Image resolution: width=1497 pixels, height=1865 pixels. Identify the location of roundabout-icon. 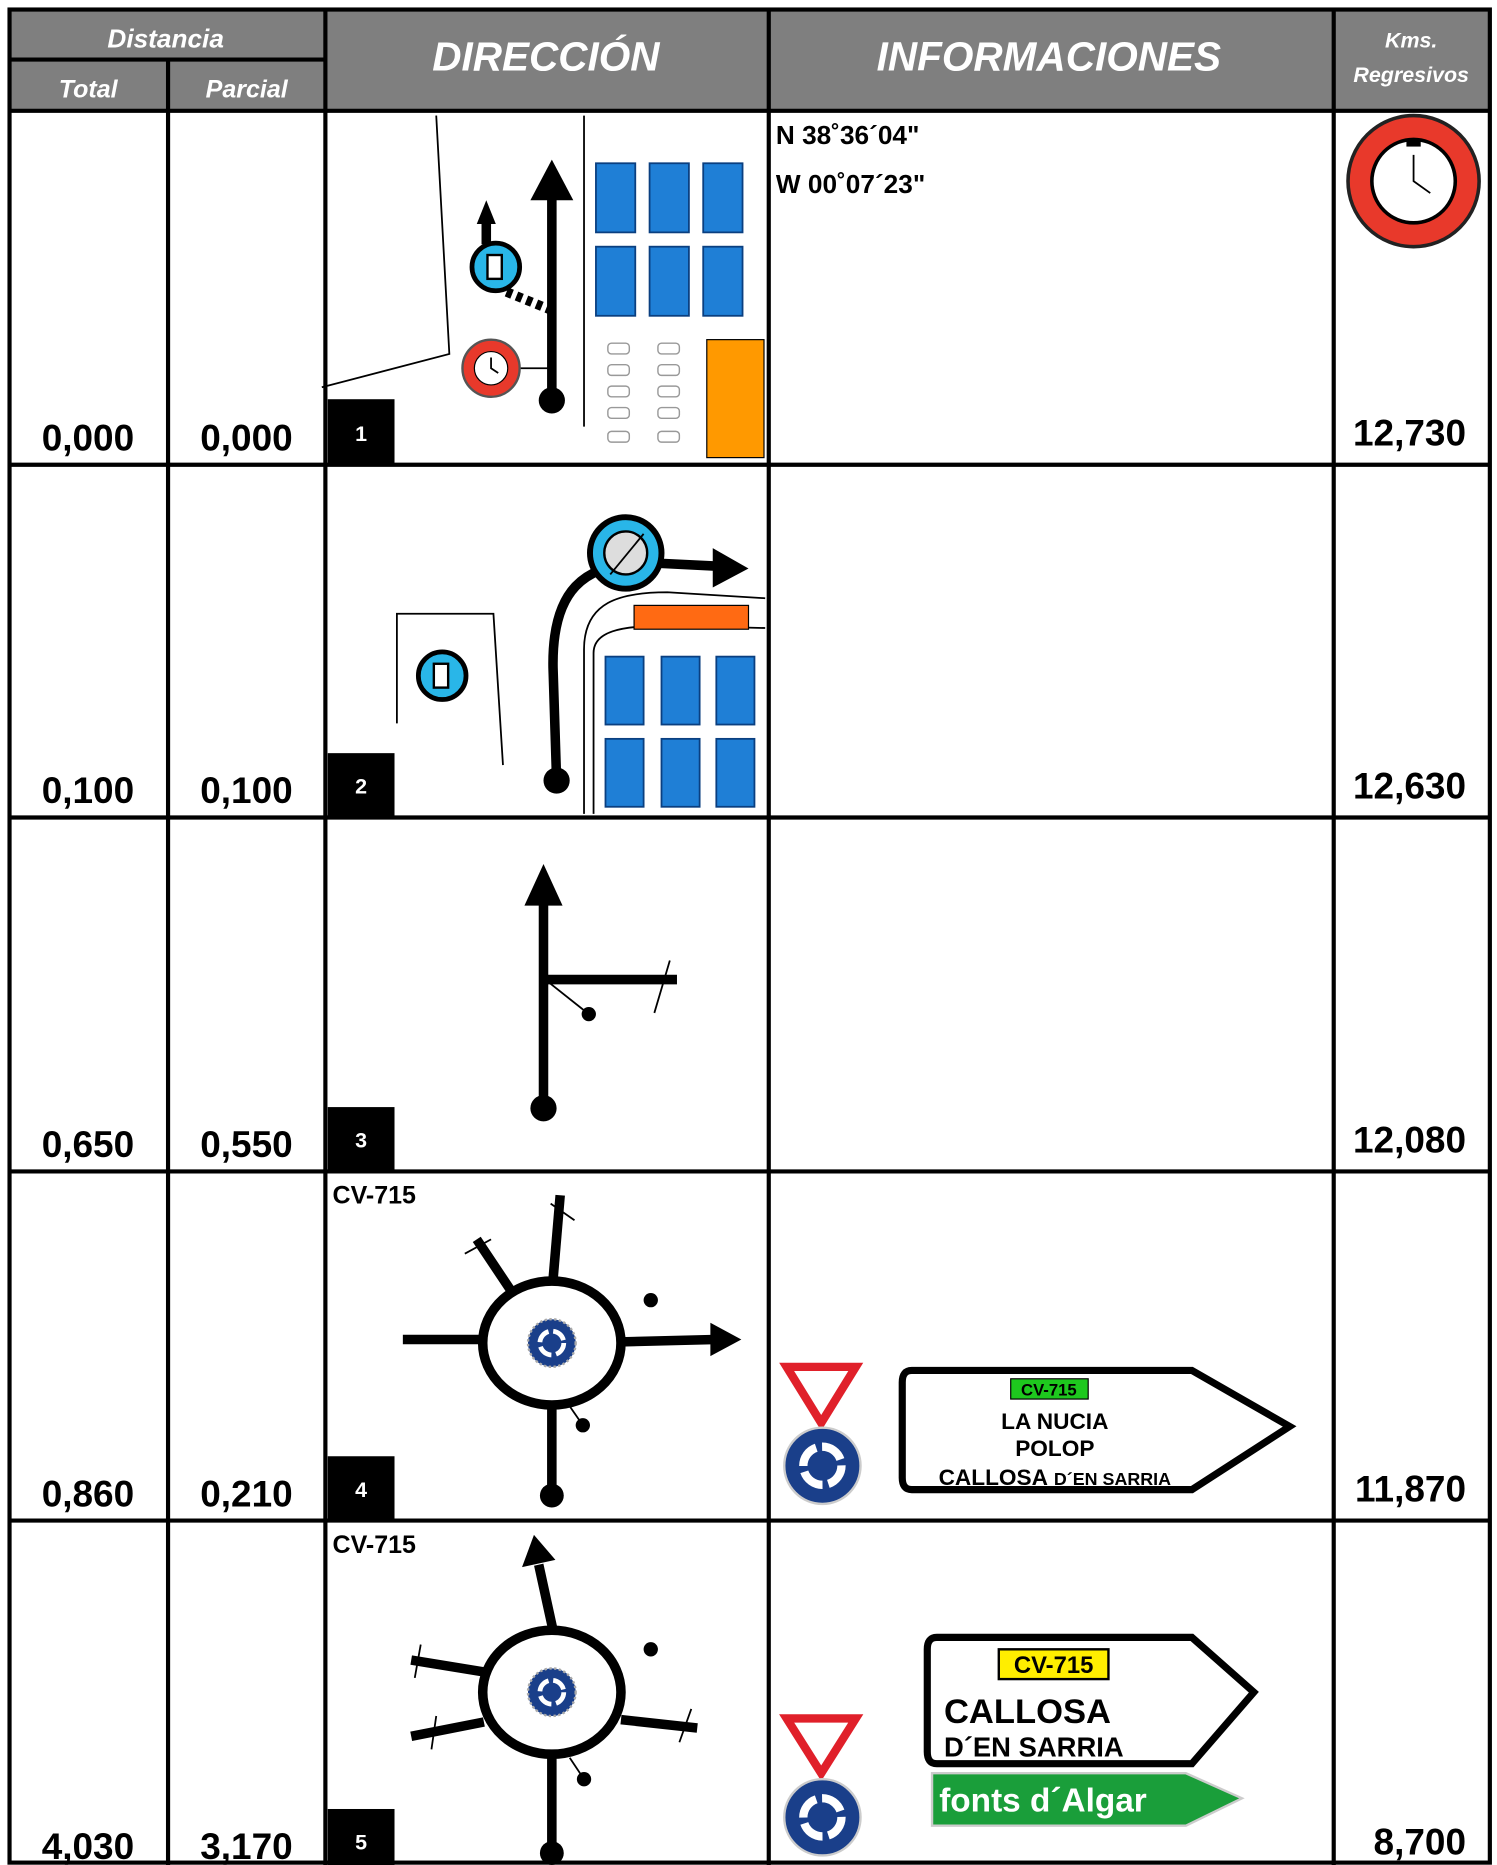
(551, 1343).